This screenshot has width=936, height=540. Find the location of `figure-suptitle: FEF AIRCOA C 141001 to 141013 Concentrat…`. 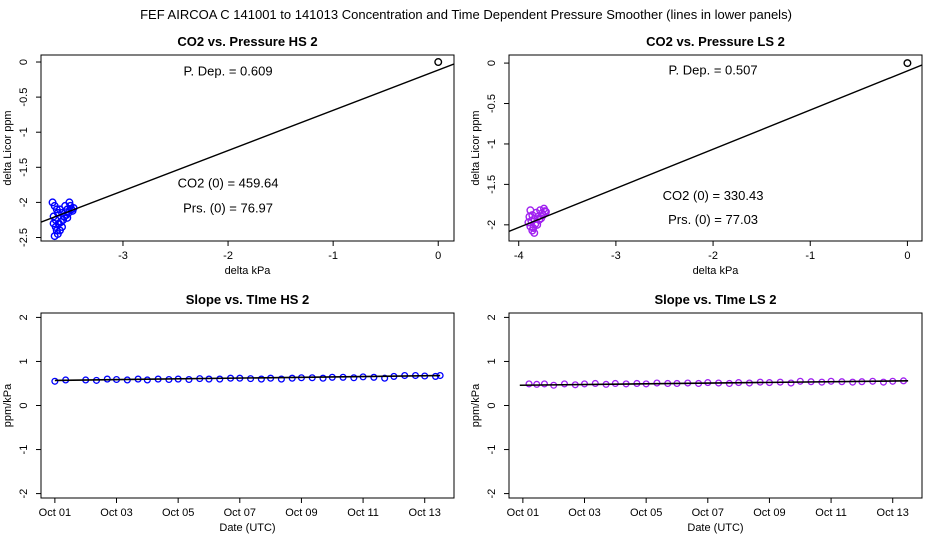

figure-suptitle: FEF AIRCOA C 141001 to 141013 Concentrat… is located at coordinates (466, 14).